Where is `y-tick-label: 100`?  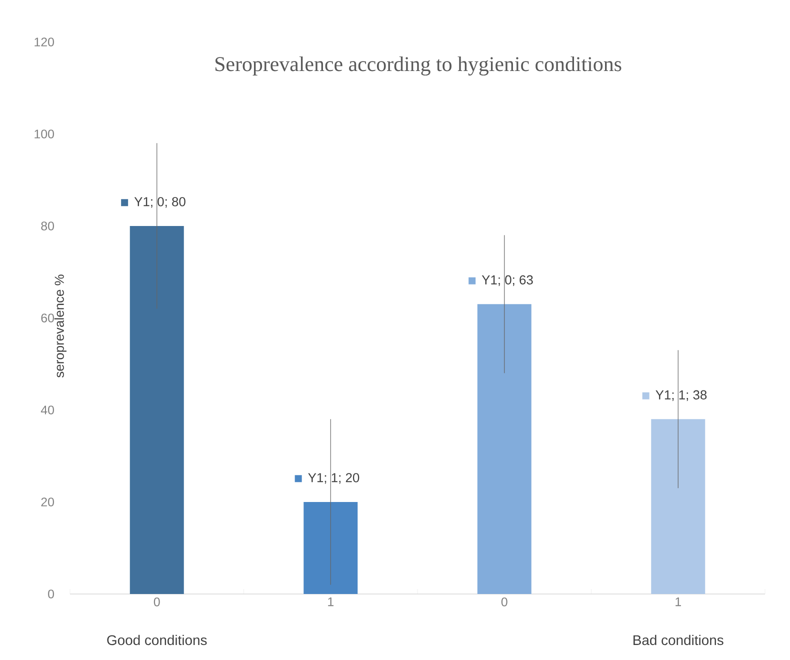
y-tick-label: 100 is located at coordinates (44, 134).